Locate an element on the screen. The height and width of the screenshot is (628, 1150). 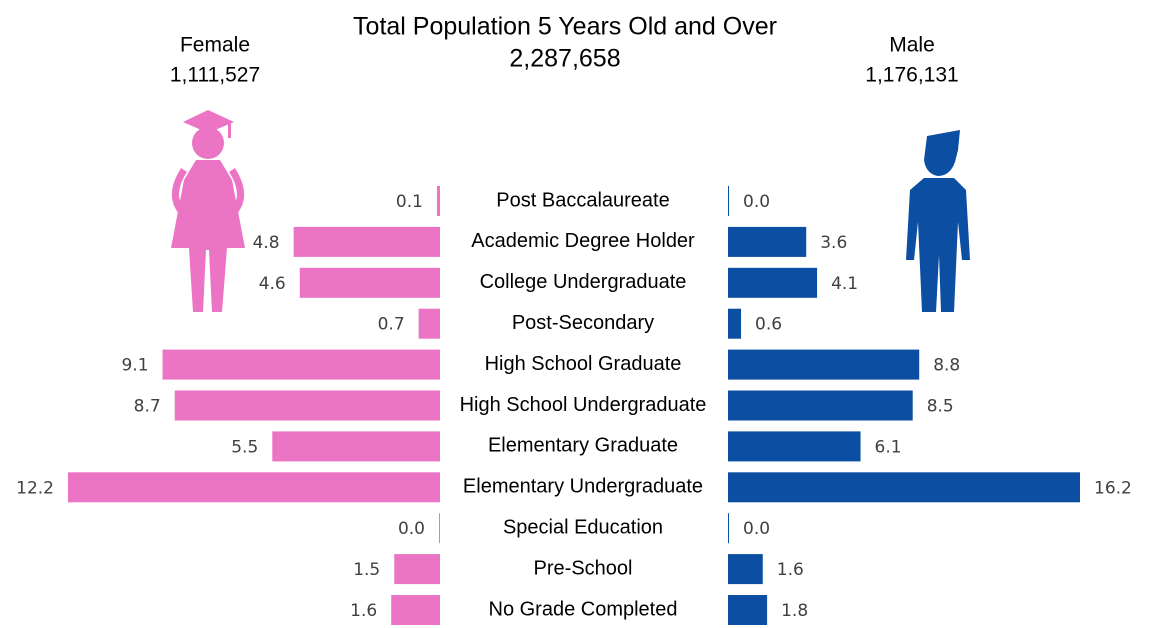
legend-label: Male is located at coordinates (912, 45).